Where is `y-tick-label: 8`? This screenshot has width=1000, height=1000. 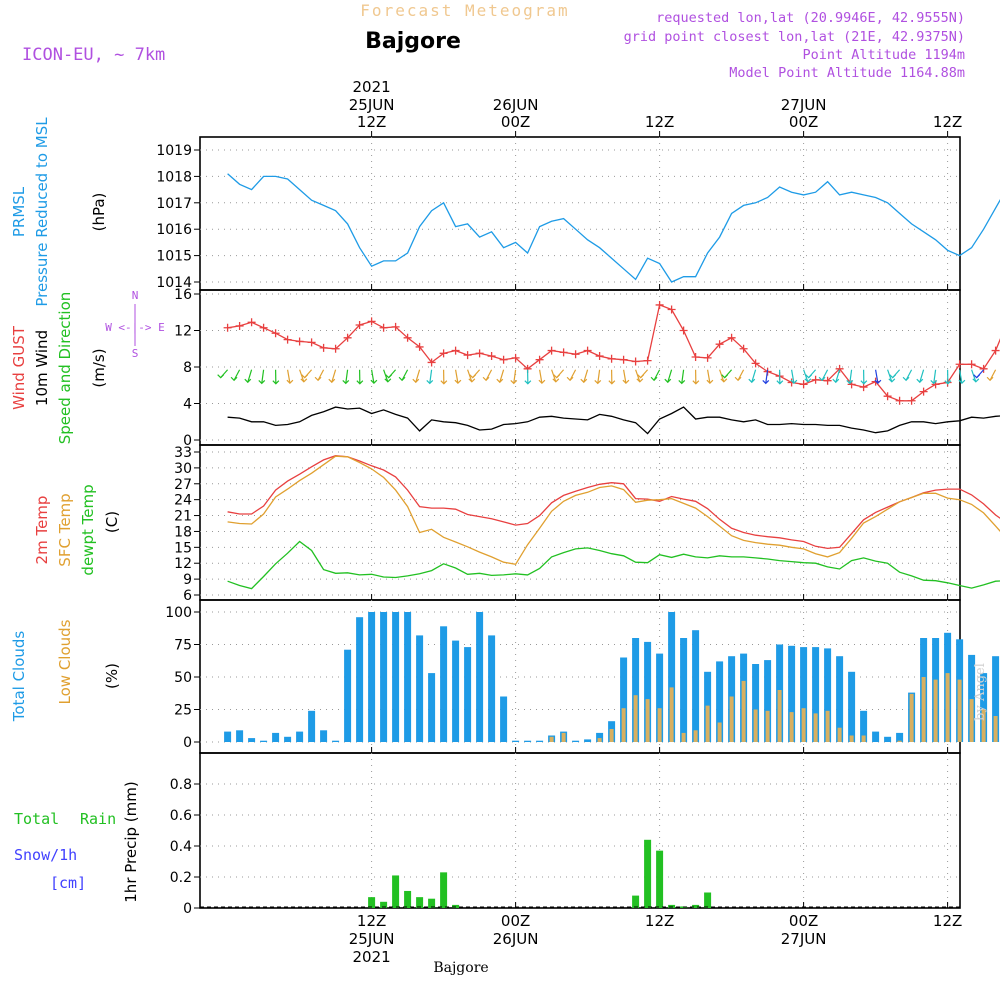 y-tick-label: 8 is located at coordinates (187, 368).